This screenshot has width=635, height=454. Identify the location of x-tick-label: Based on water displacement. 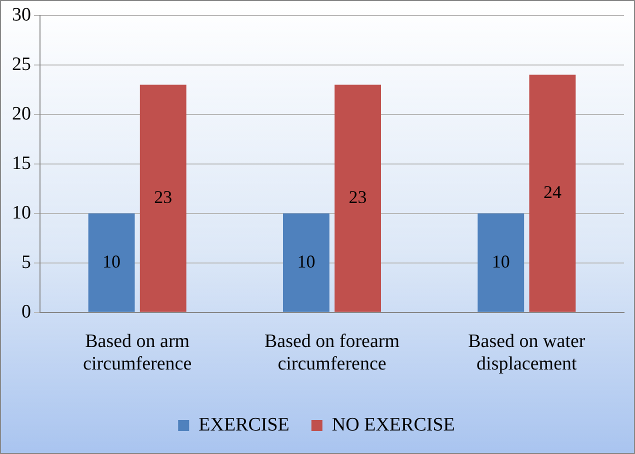
(527, 352).